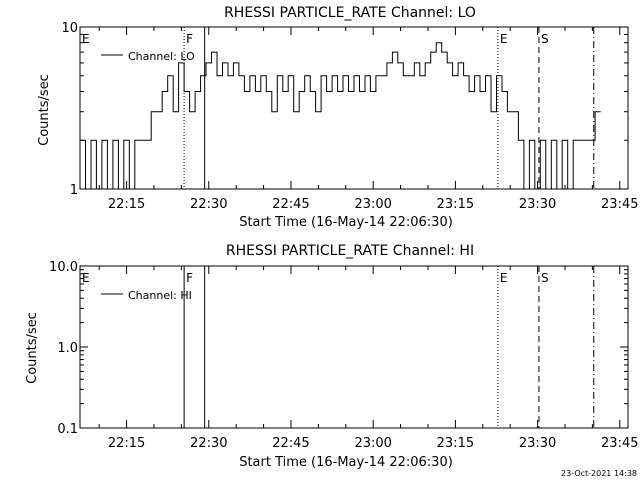 Image resolution: width=640 pixels, height=480 pixels. I want to click on x-axis-label-lo: Start Time (16-May-14 22:06:30), so click(346, 222).